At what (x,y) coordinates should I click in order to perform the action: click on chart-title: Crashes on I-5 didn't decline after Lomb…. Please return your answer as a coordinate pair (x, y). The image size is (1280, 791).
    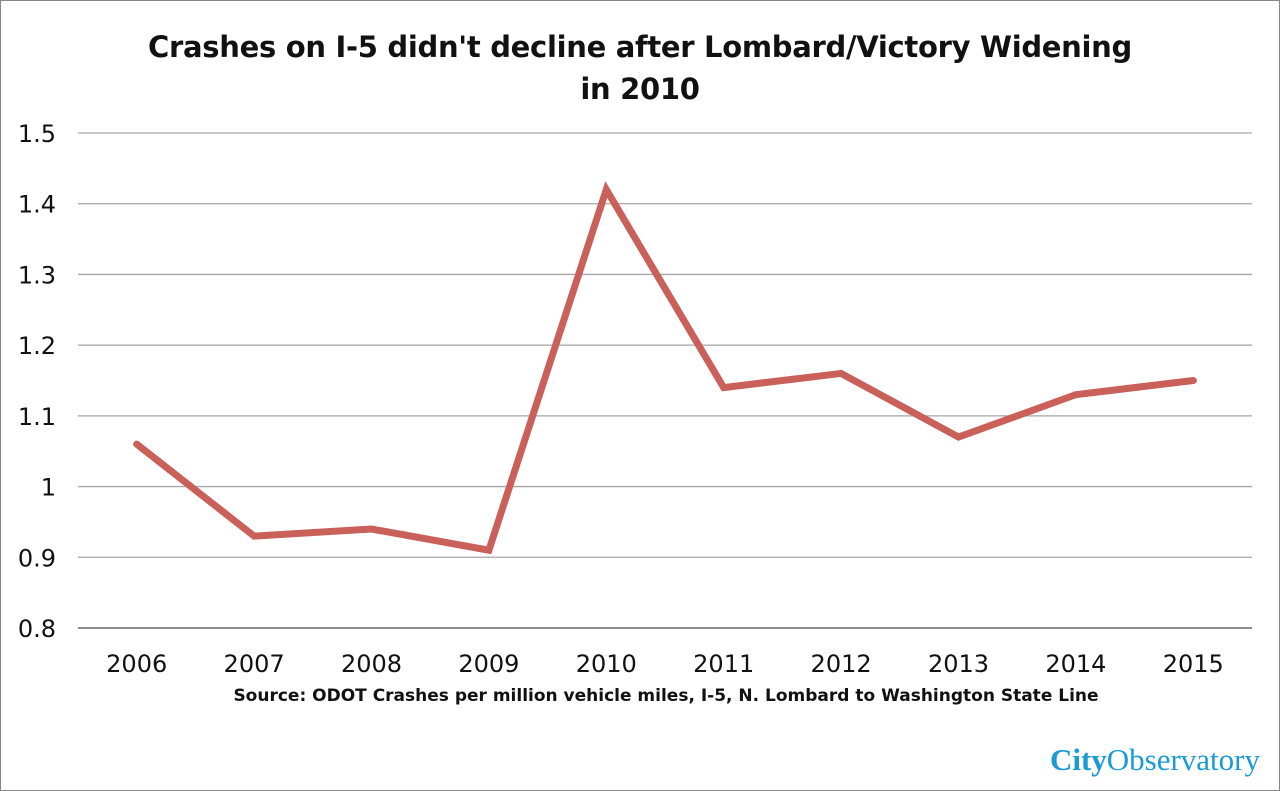
    Looking at the image, I should click on (640, 68).